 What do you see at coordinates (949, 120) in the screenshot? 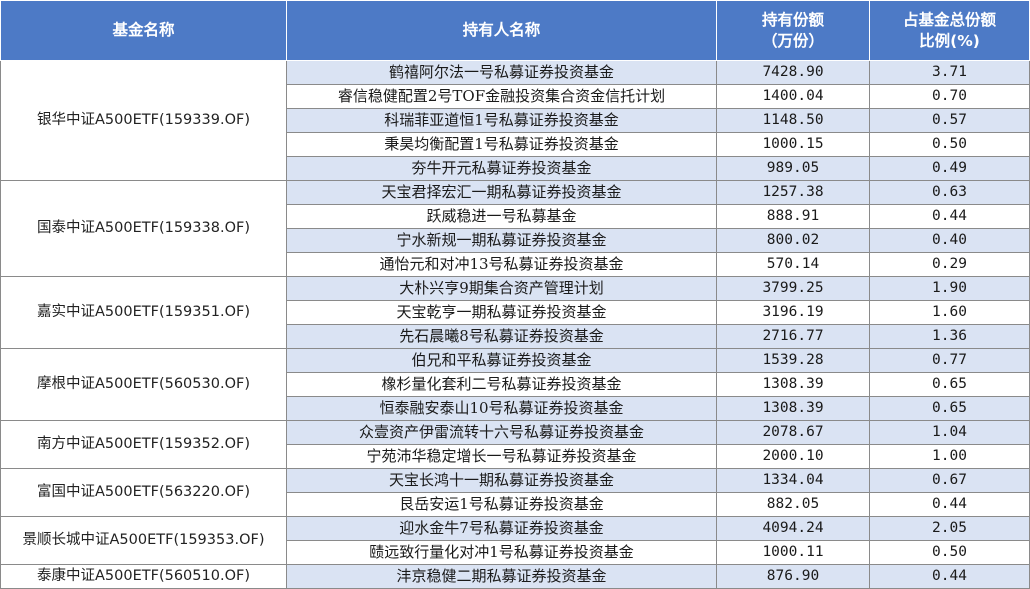
I see `ratio-cell: 0.57` at bounding box center [949, 120].